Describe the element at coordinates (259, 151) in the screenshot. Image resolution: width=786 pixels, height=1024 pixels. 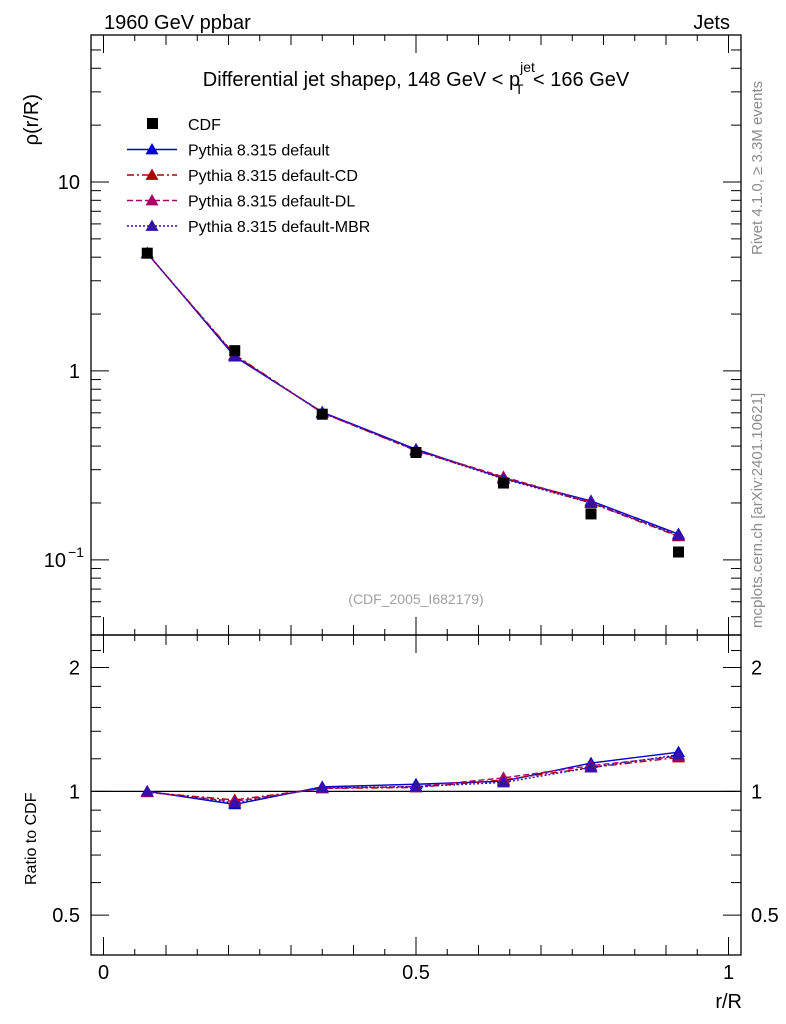
I see `legend-label-0: Pythia 8.315 default` at that location.